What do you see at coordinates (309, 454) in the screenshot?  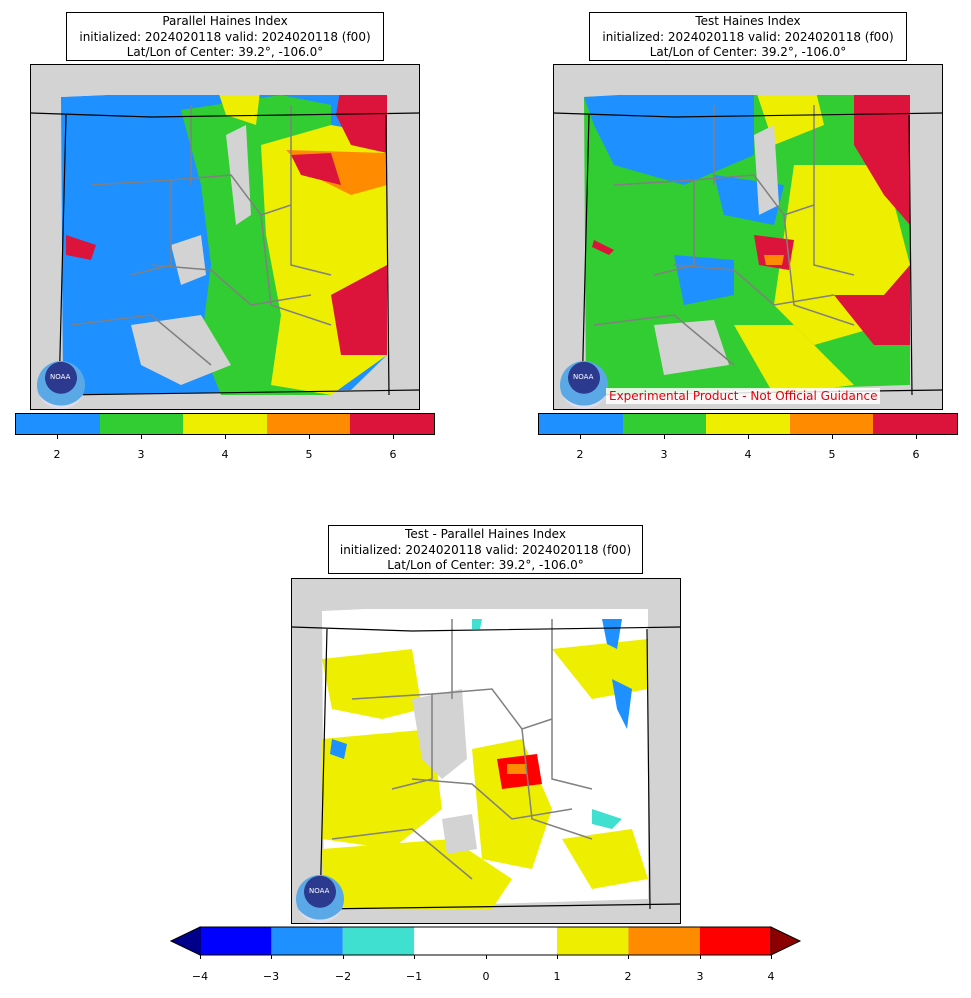 I see `cbar1-tick-5: 5` at bounding box center [309, 454].